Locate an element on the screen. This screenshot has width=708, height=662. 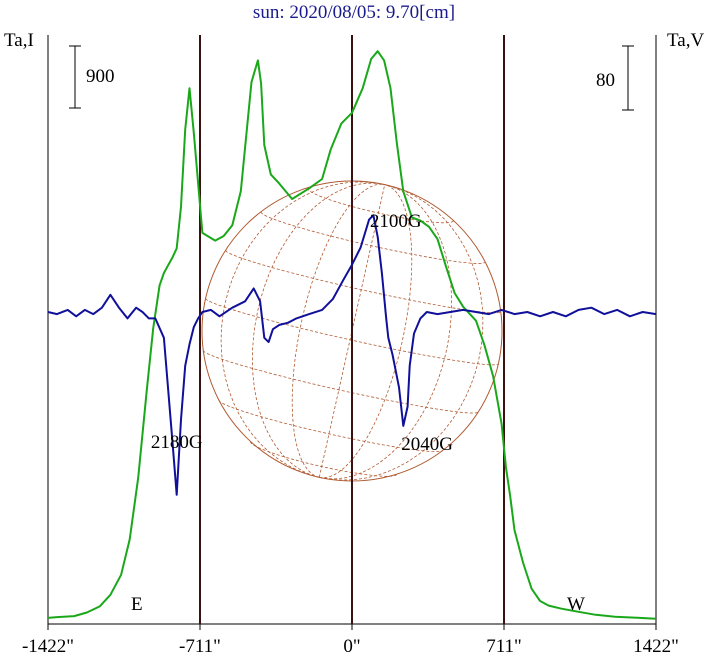
x-axis-ticks is located at coordinates (352, 627).